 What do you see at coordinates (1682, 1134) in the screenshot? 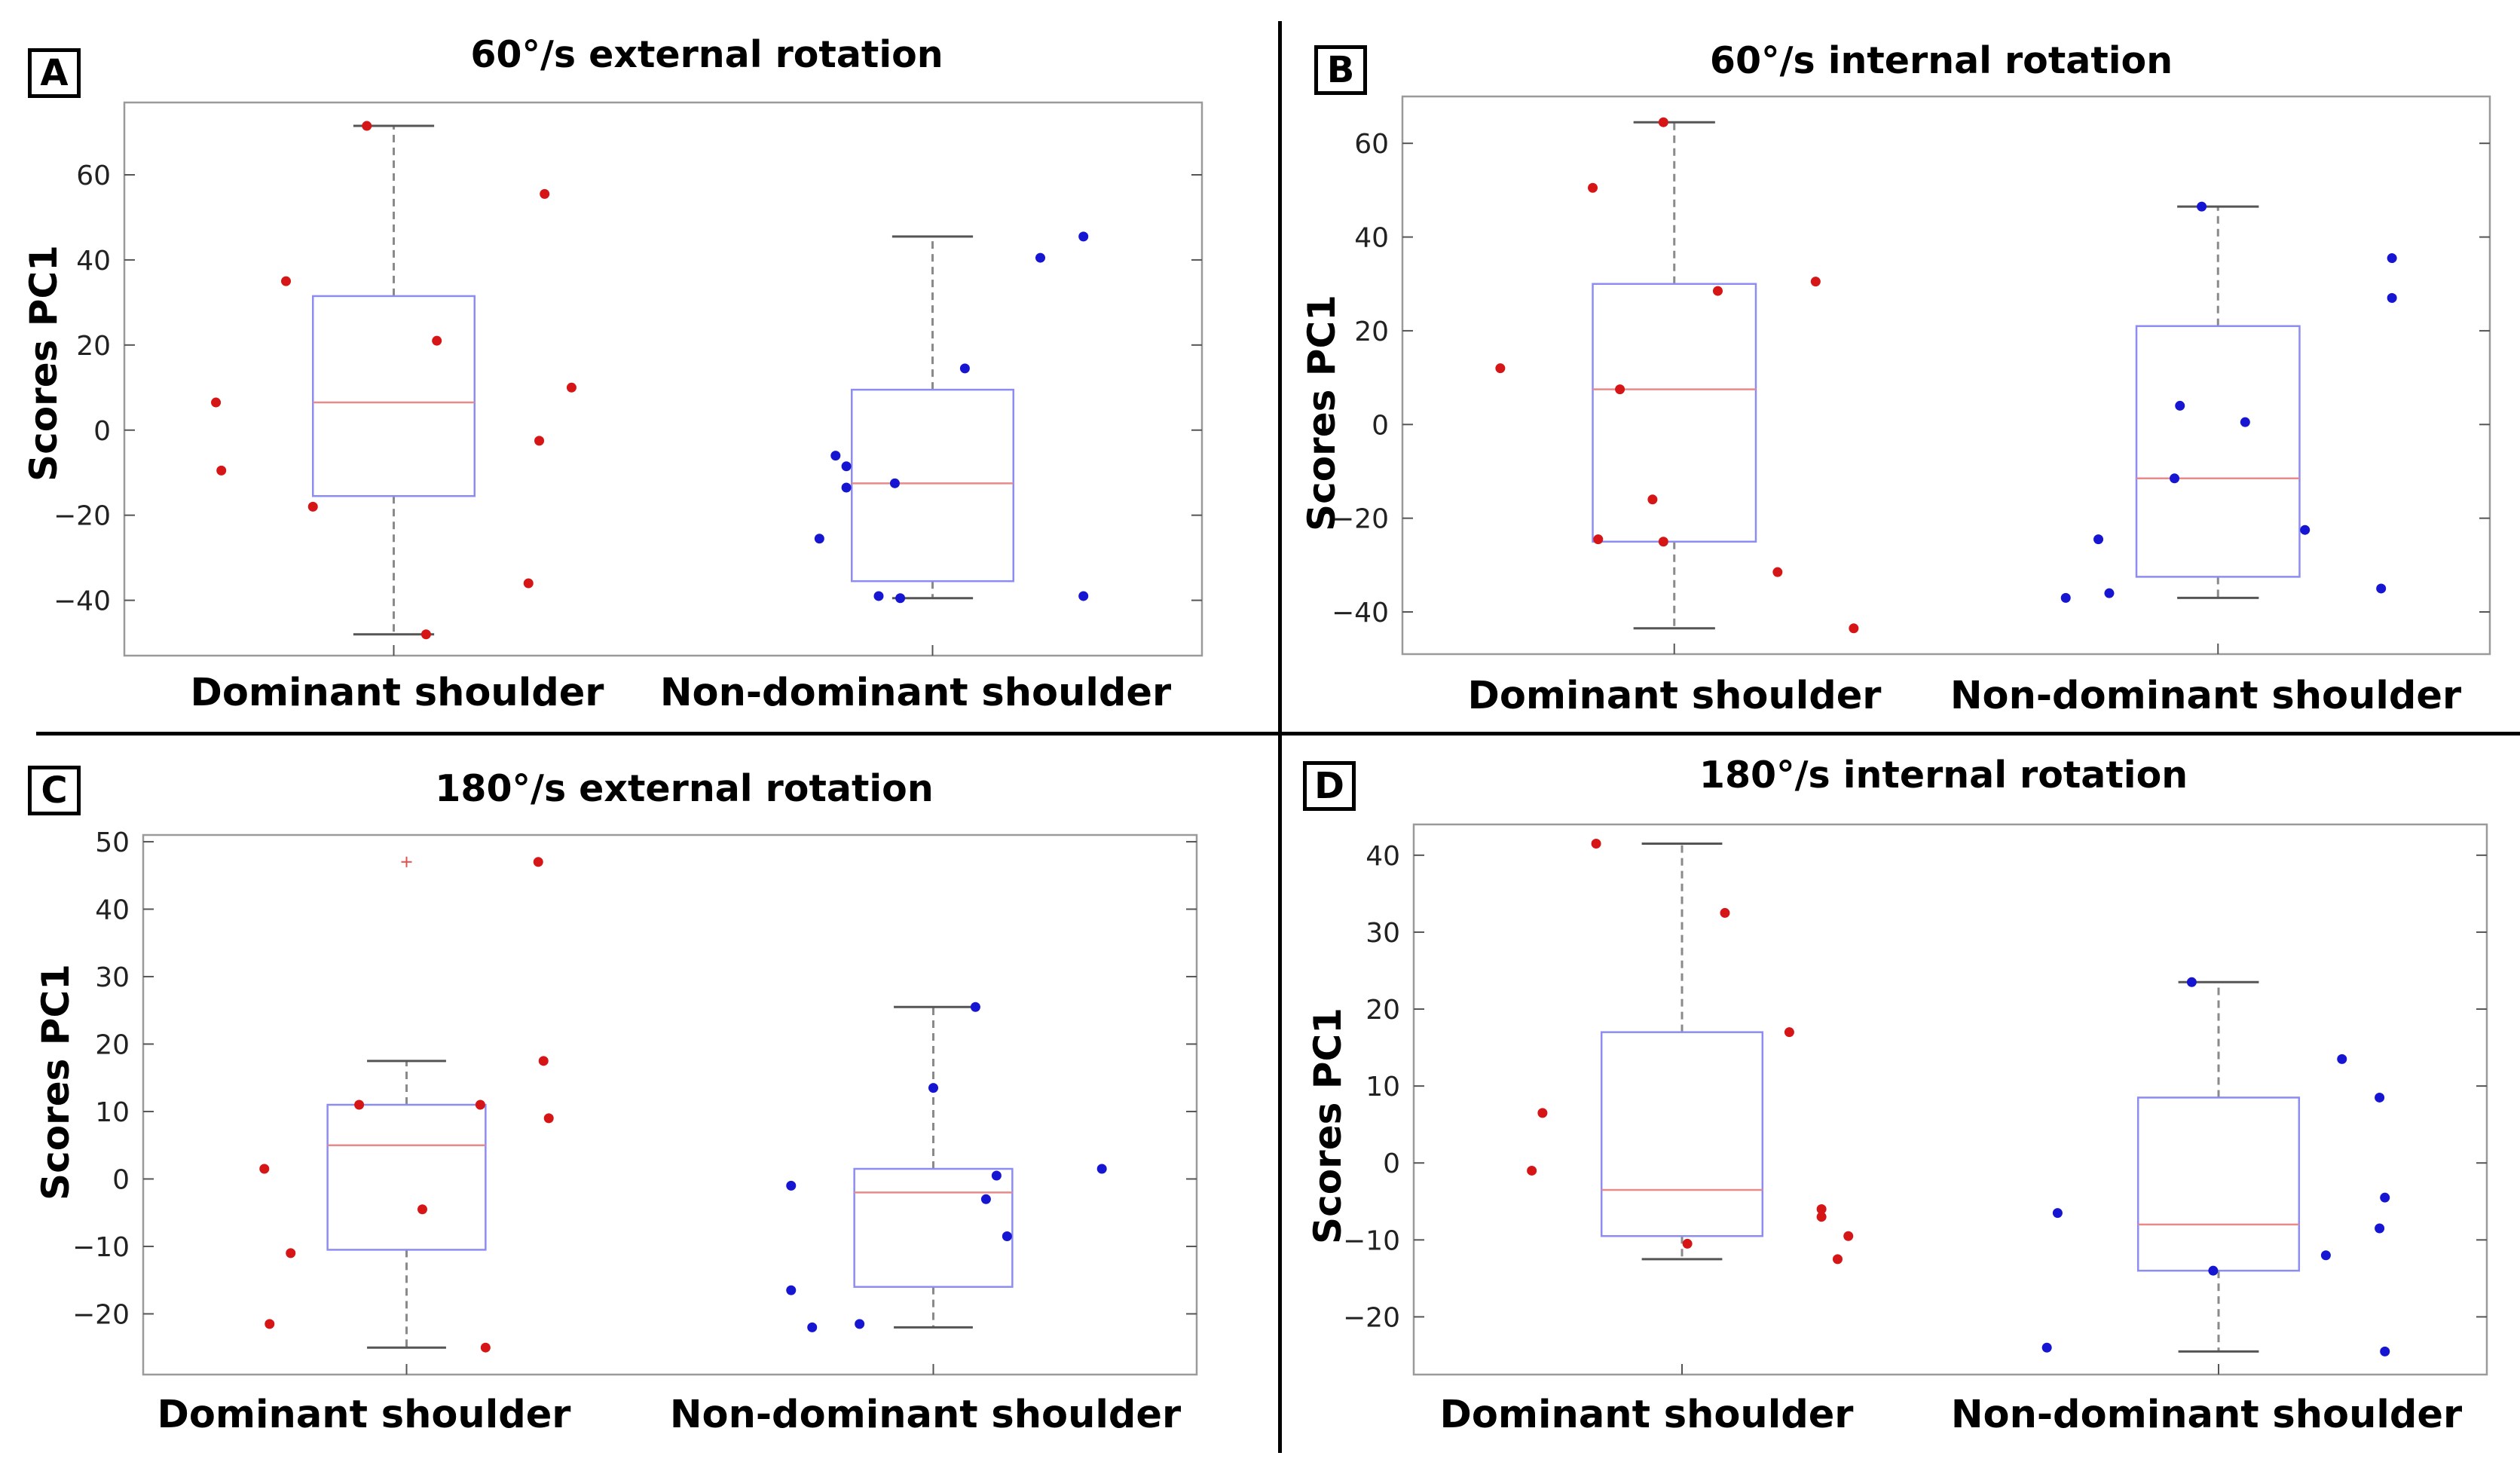
I see `box-d-dominant` at bounding box center [1682, 1134].